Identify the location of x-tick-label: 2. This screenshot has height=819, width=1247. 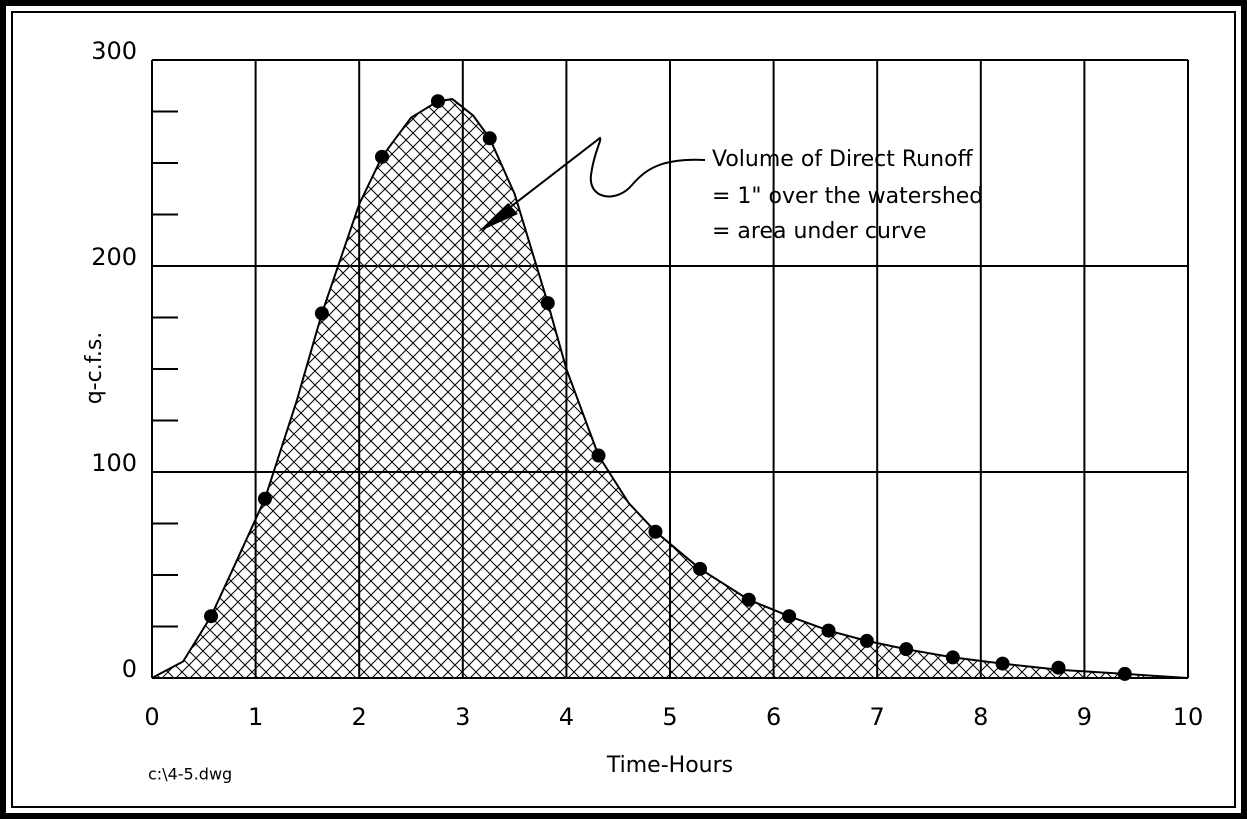
(359, 717).